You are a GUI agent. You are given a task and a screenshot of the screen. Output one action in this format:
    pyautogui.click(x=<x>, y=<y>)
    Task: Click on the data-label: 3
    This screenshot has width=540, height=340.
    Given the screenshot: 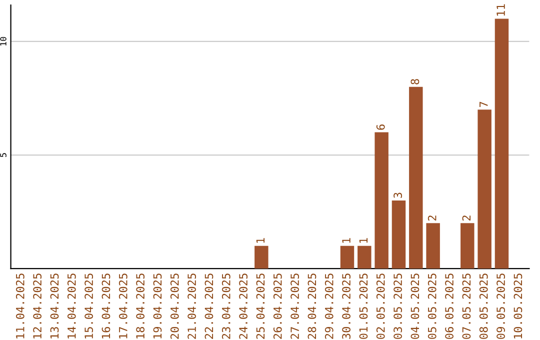 What is the action you would take?
    pyautogui.click(x=398, y=195)
    